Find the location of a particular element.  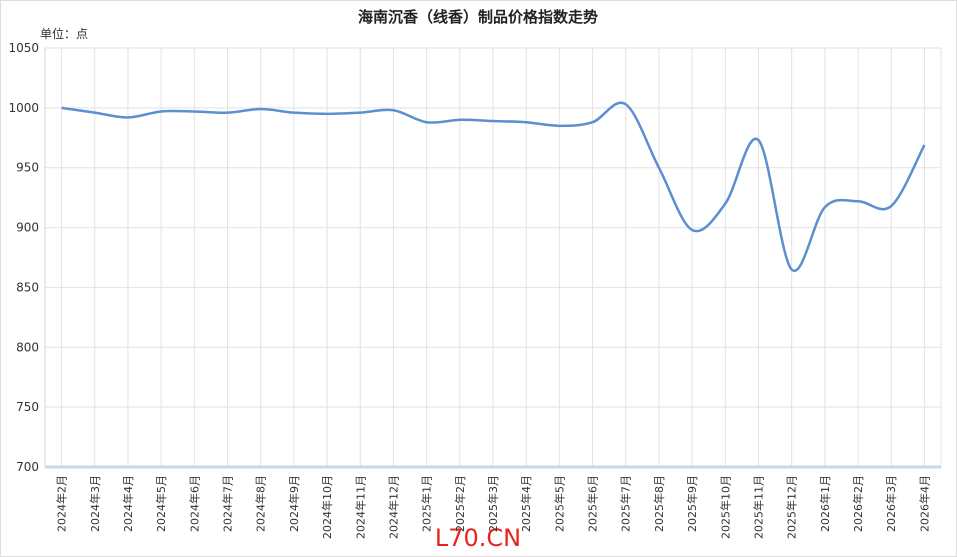

x-tick-label: 2024年11月 is located at coordinates (360, 507).